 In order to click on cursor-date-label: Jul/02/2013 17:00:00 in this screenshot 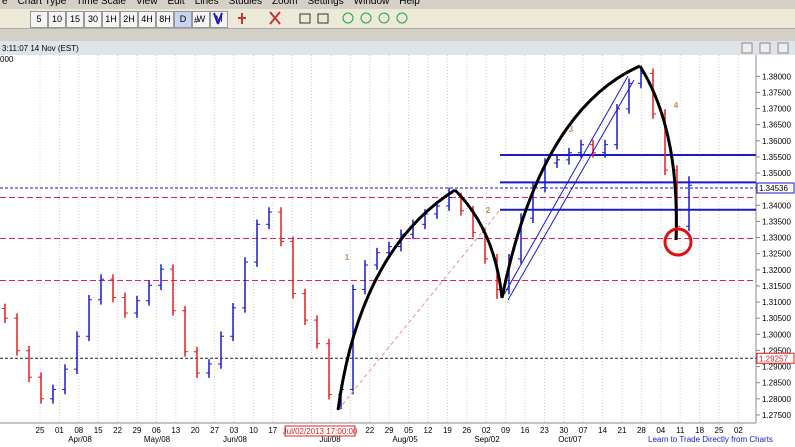, I will do `click(320, 431)`.